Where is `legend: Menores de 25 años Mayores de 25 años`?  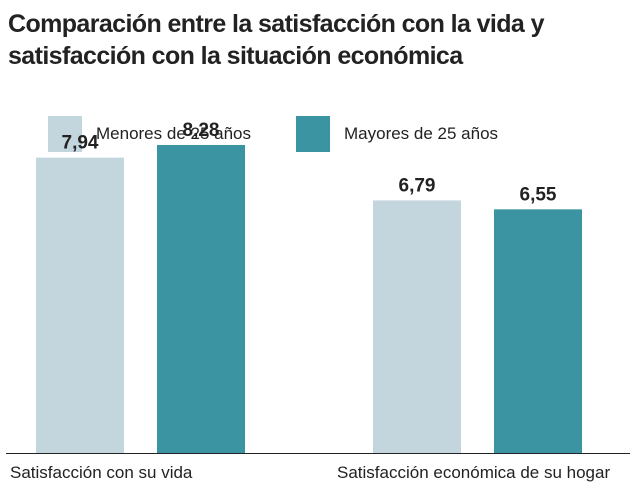
legend: Menores de 25 años Mayores de 25 años is located at coordinates (319, 134).